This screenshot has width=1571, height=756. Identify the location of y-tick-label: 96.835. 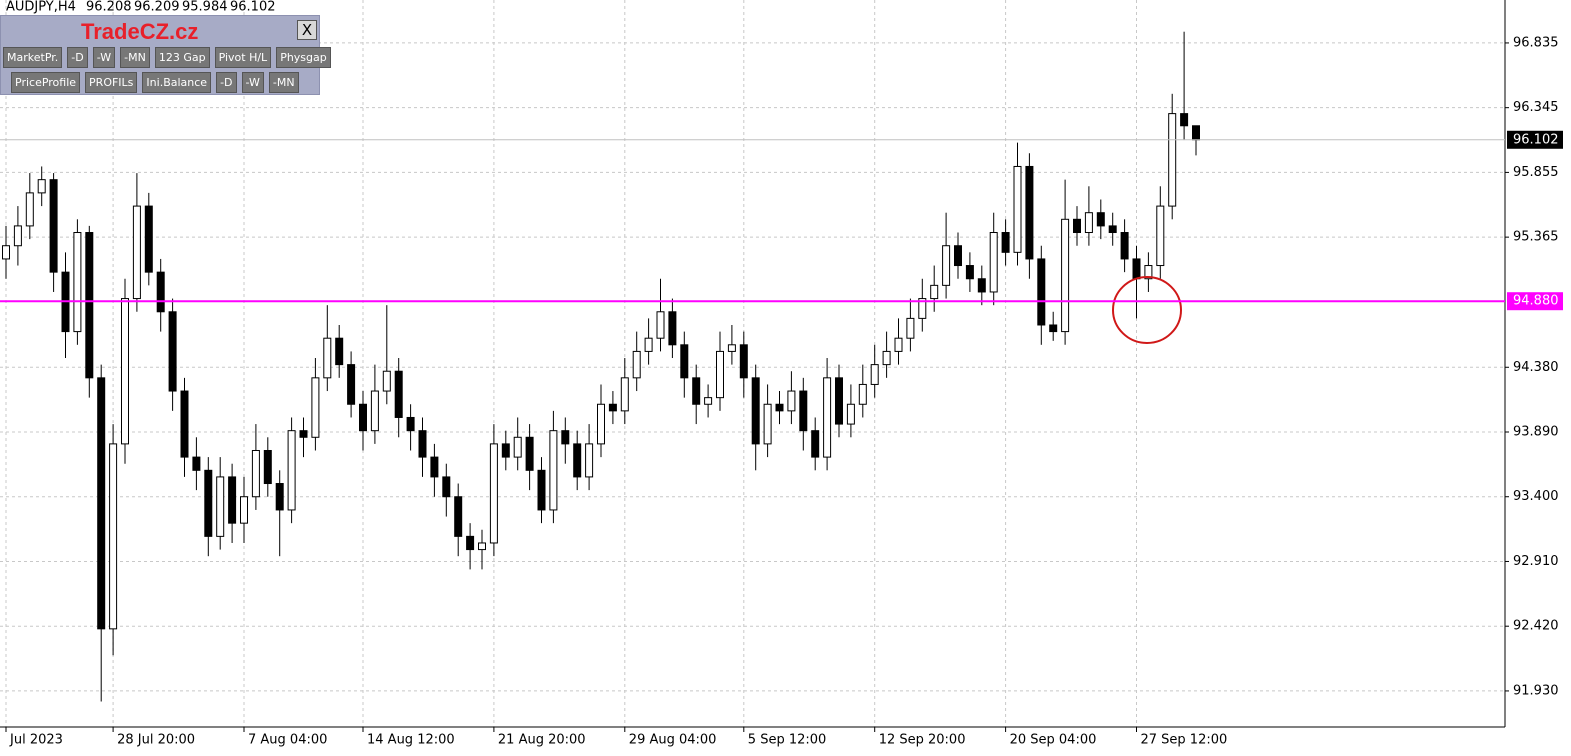
(1536, 42).